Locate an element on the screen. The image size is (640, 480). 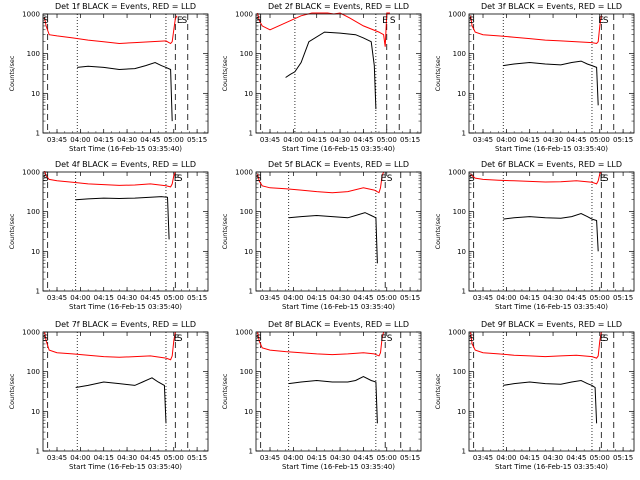
chart-title: Det 1f BLACK = Events, RED = LLD is located at coordinates (125, 6).